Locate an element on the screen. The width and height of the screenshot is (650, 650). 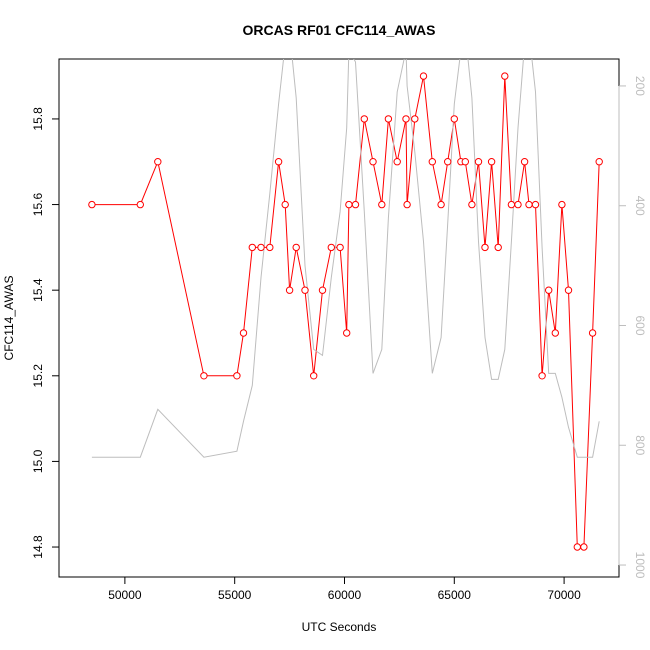
y2-tick-label: 400 is located at coordinates (640, 206).